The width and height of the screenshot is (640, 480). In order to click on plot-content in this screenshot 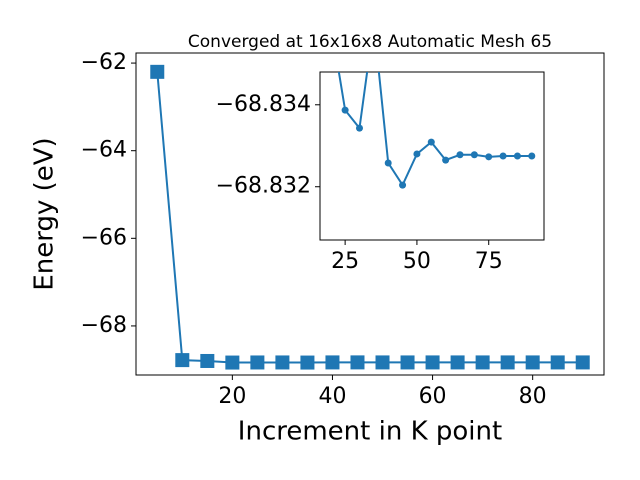, I will do `click(431, 104)`.